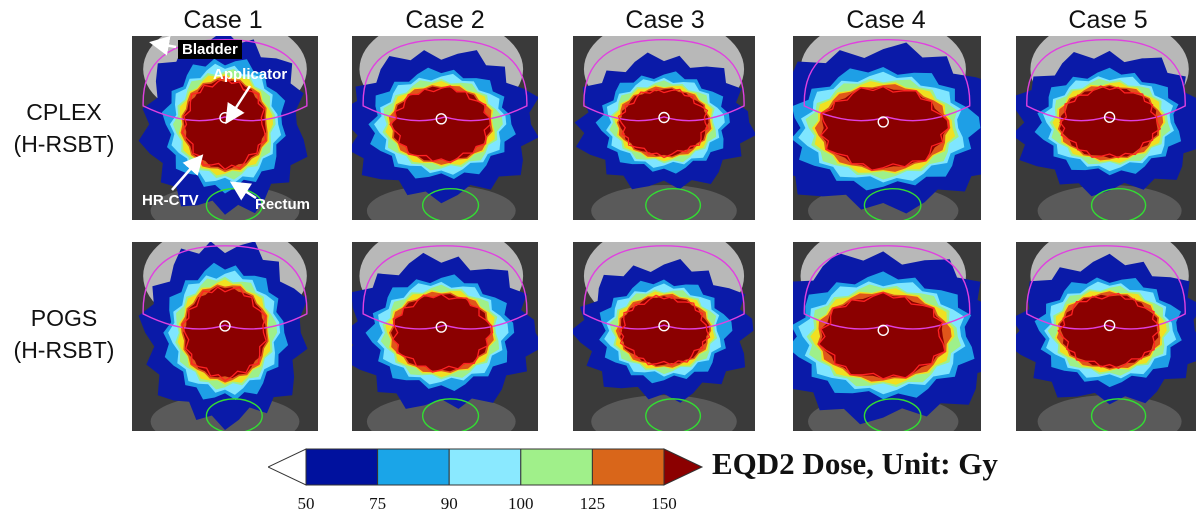 Image resolution: width=1198 pixels, height=514 pixels. I want to click on colorbar-tick-label: 50, so click(306, 503).